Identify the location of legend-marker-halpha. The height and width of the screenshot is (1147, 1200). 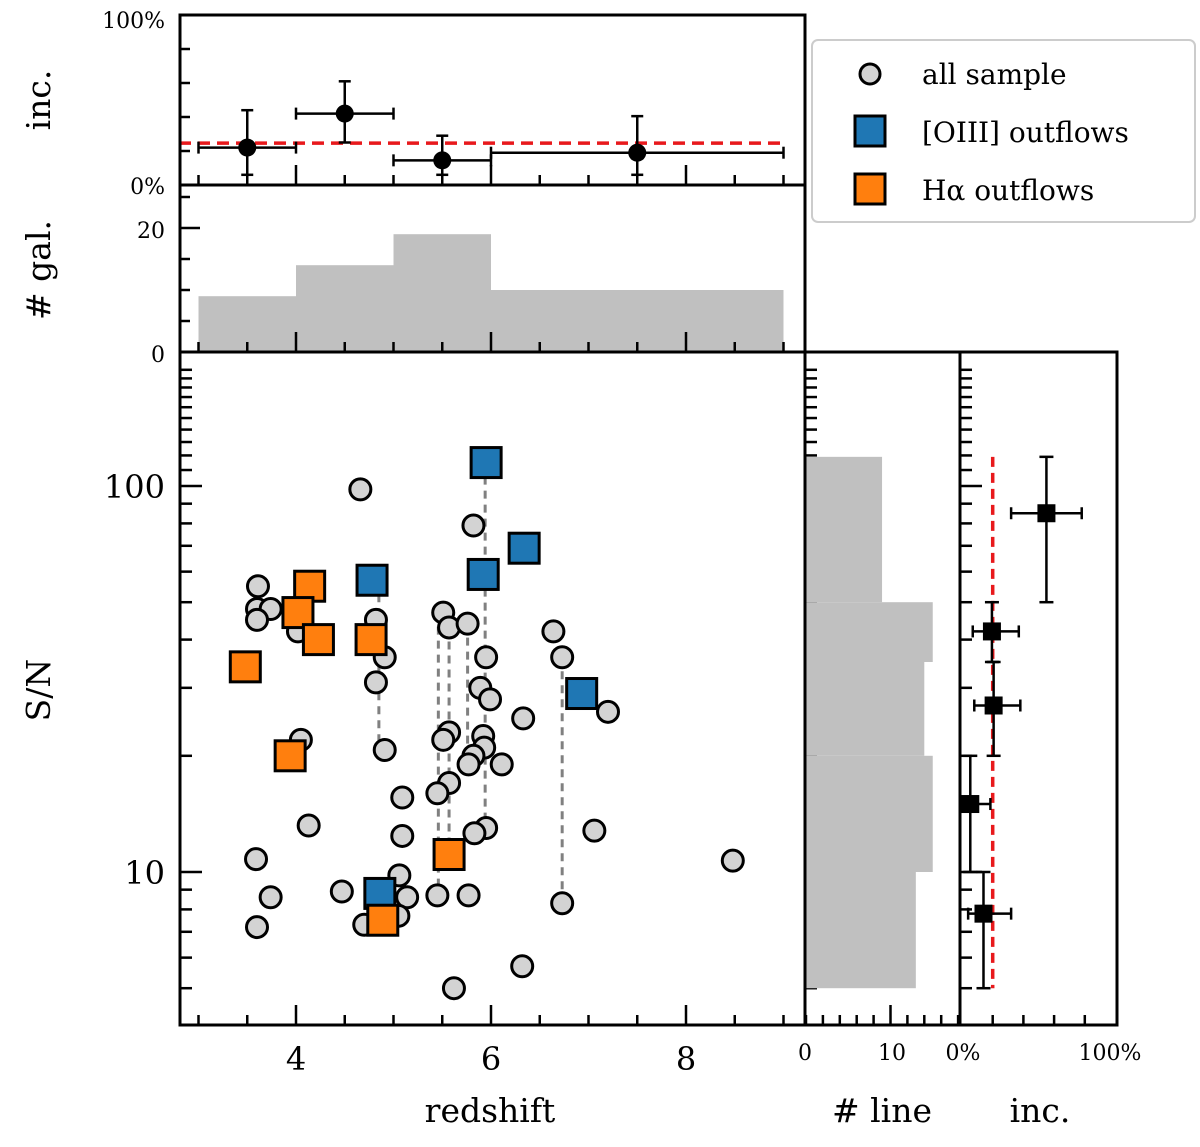
(870, 189).